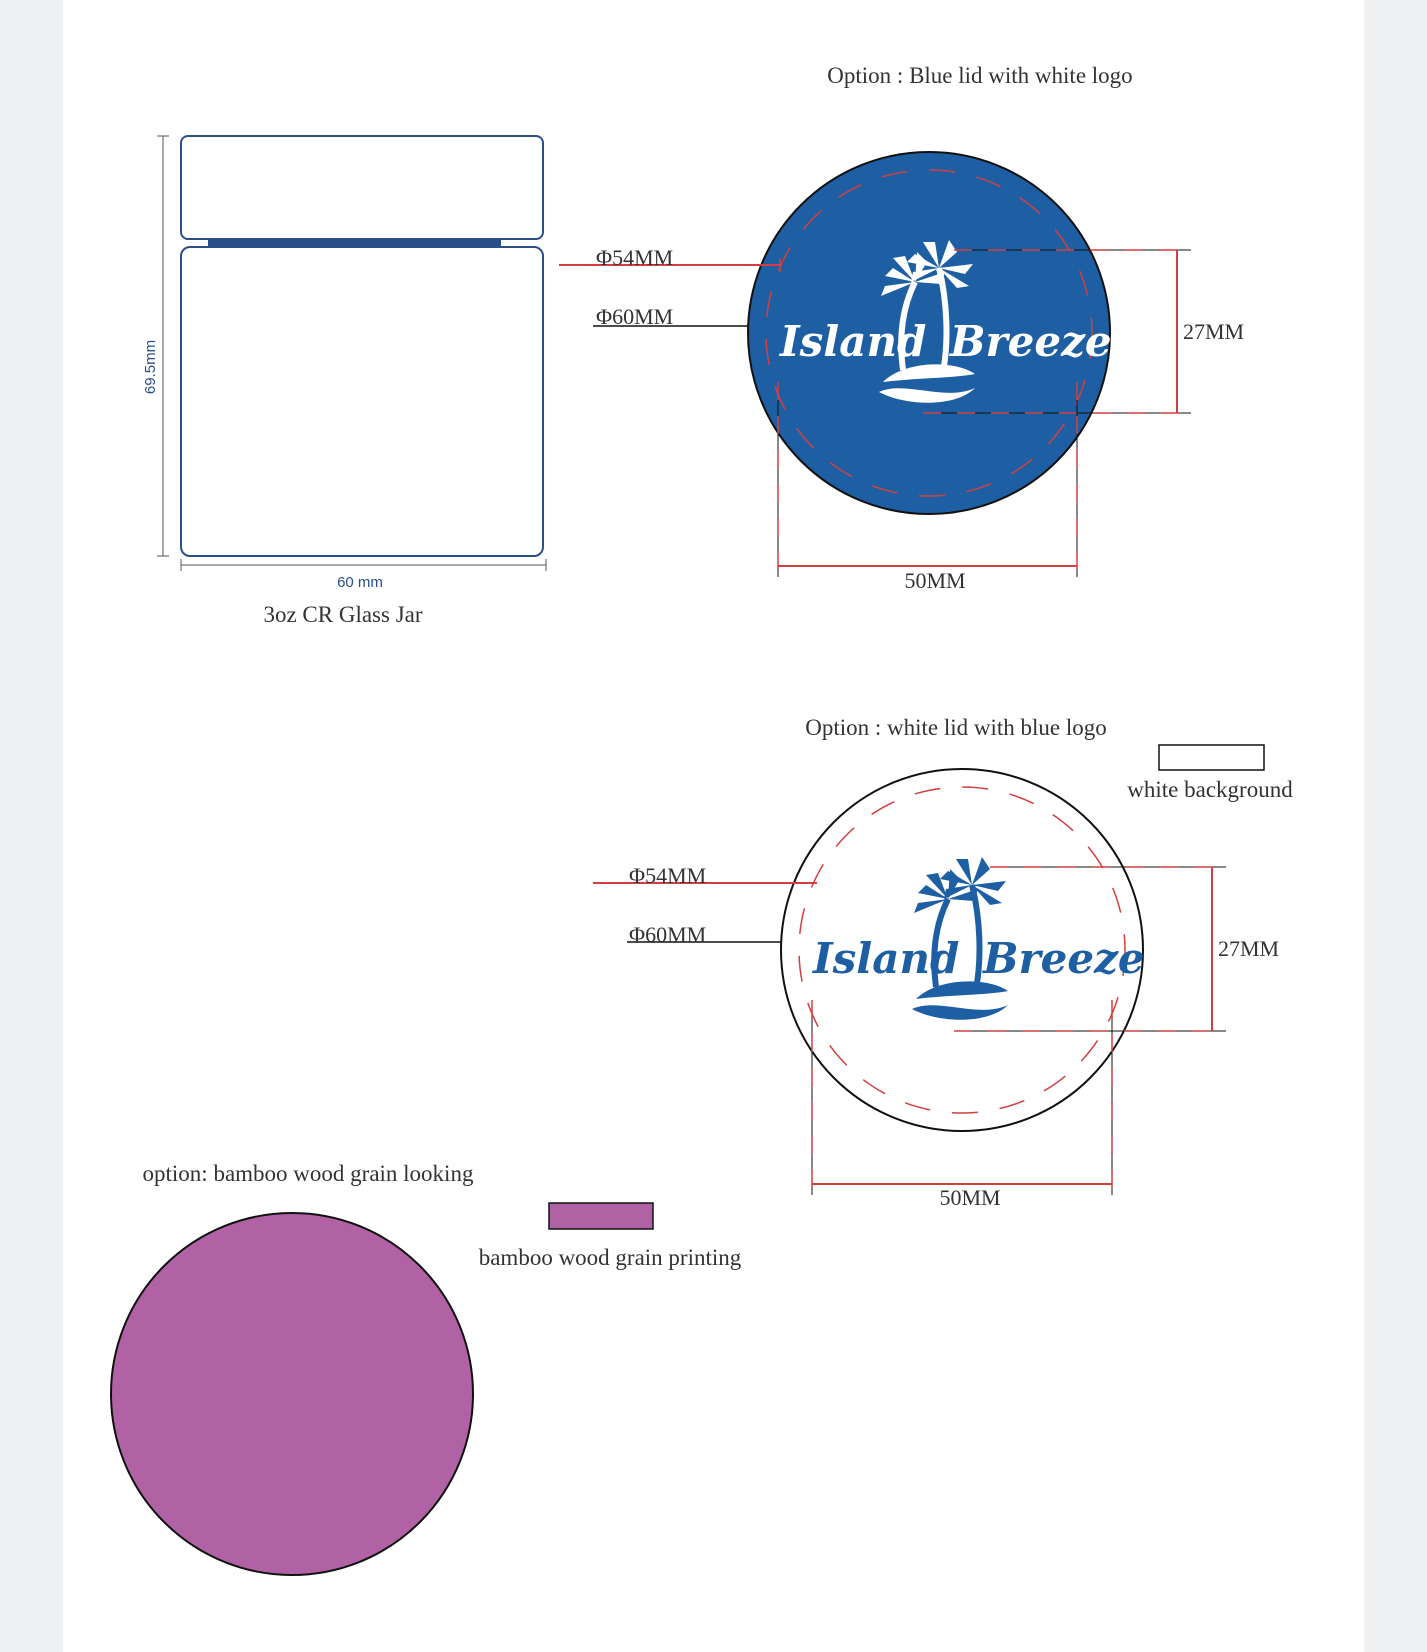  I want to click on blue-lid-logo: Island Breeze FARMS, so click(945, 321).